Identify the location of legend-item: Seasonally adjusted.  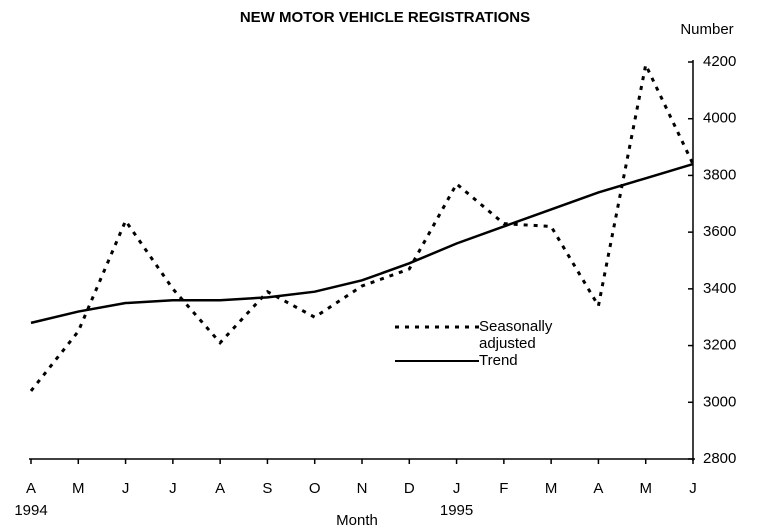
(482, 335).